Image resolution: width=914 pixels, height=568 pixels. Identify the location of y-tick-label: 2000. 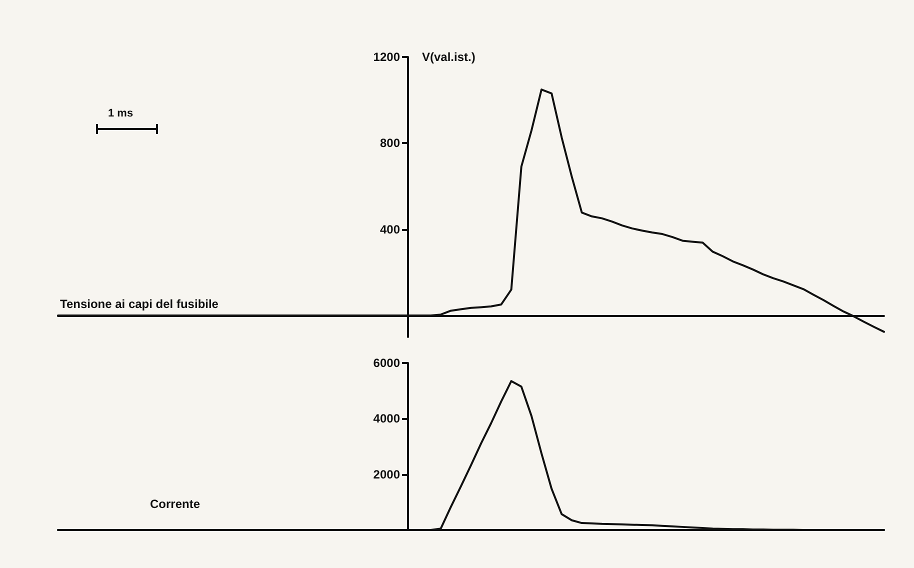
(386, 474).